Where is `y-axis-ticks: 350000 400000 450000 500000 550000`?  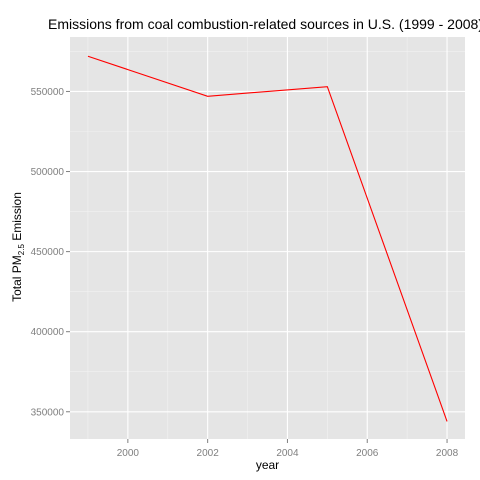
y-axis-ticks: 350000 400000 450000 500000 550000 is located at coordinates (50, 252).